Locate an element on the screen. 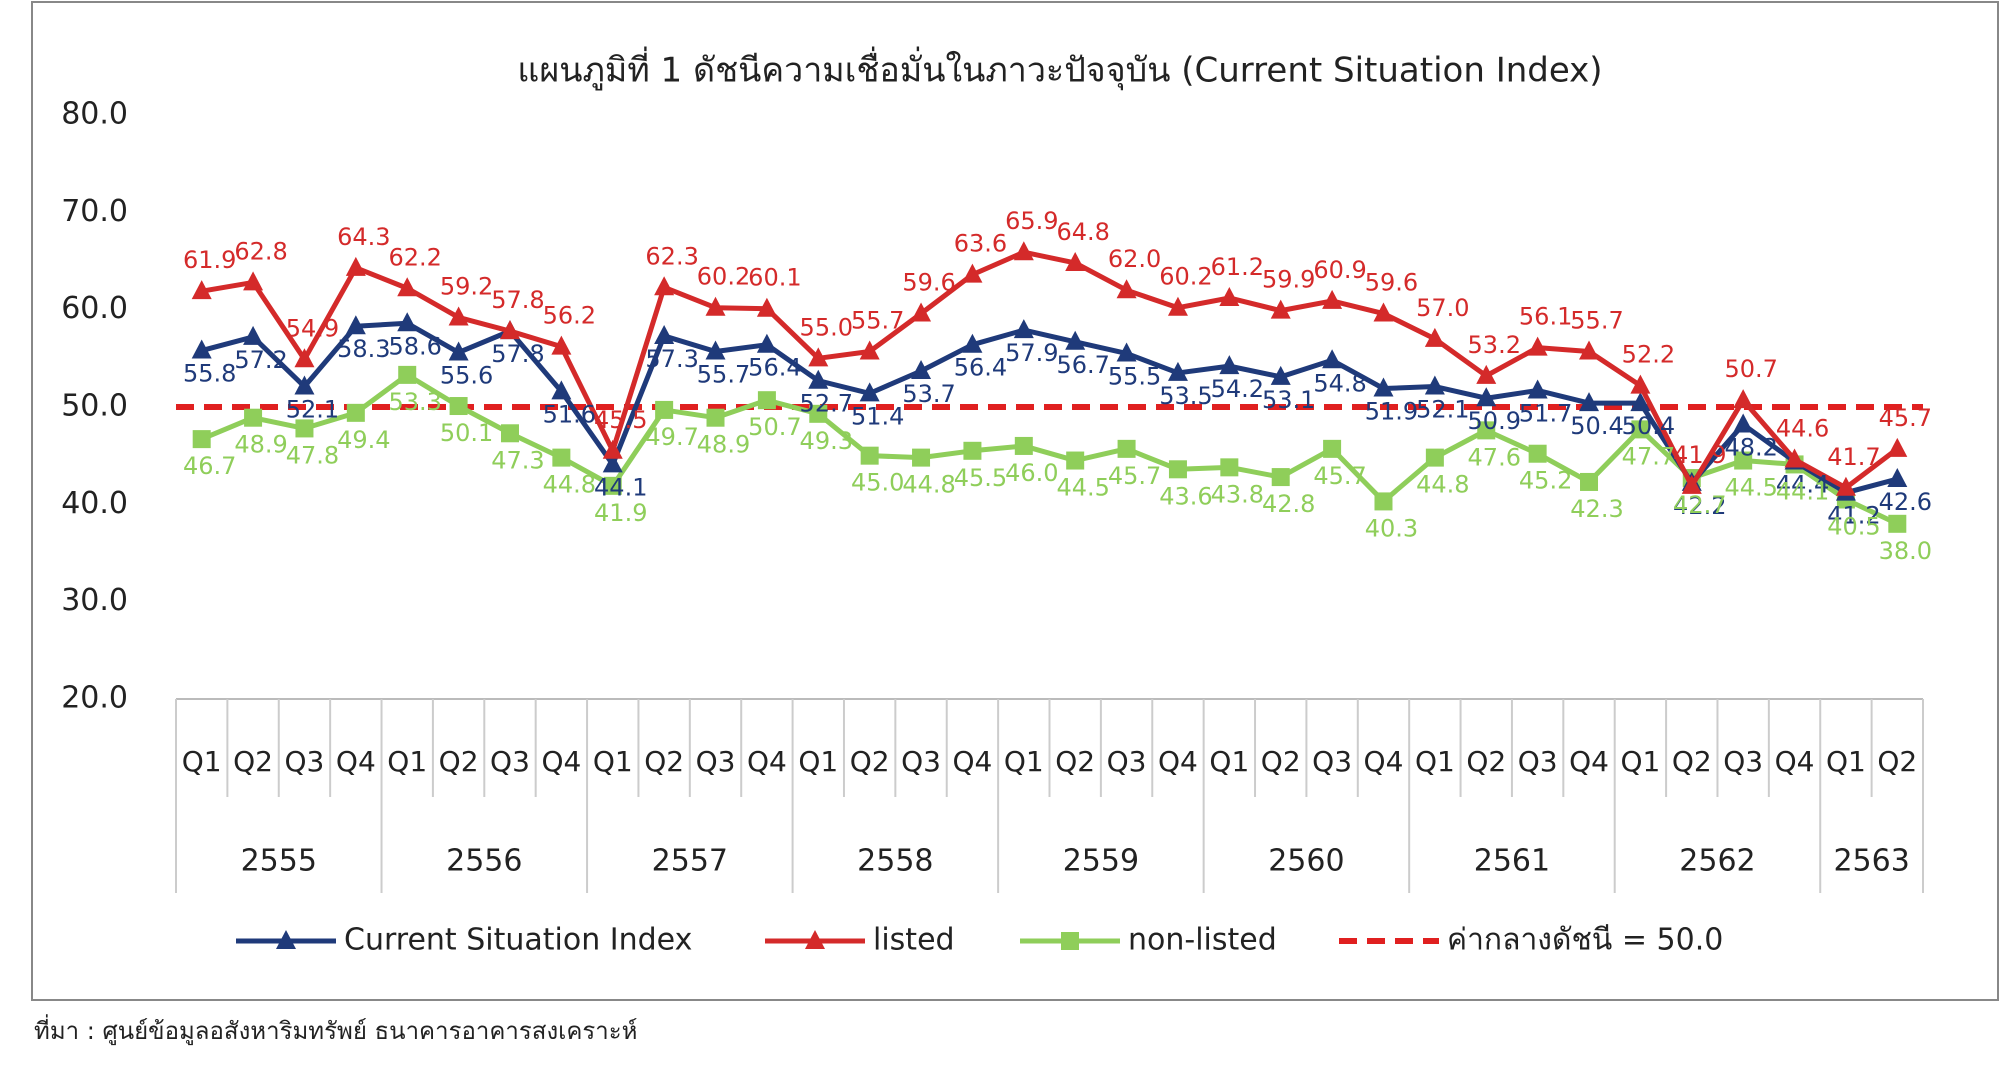 Image resolution: width=2000 pixels, height=1087 pixels. y-tick-label: 20.0 is located at coordinates (94, 698).